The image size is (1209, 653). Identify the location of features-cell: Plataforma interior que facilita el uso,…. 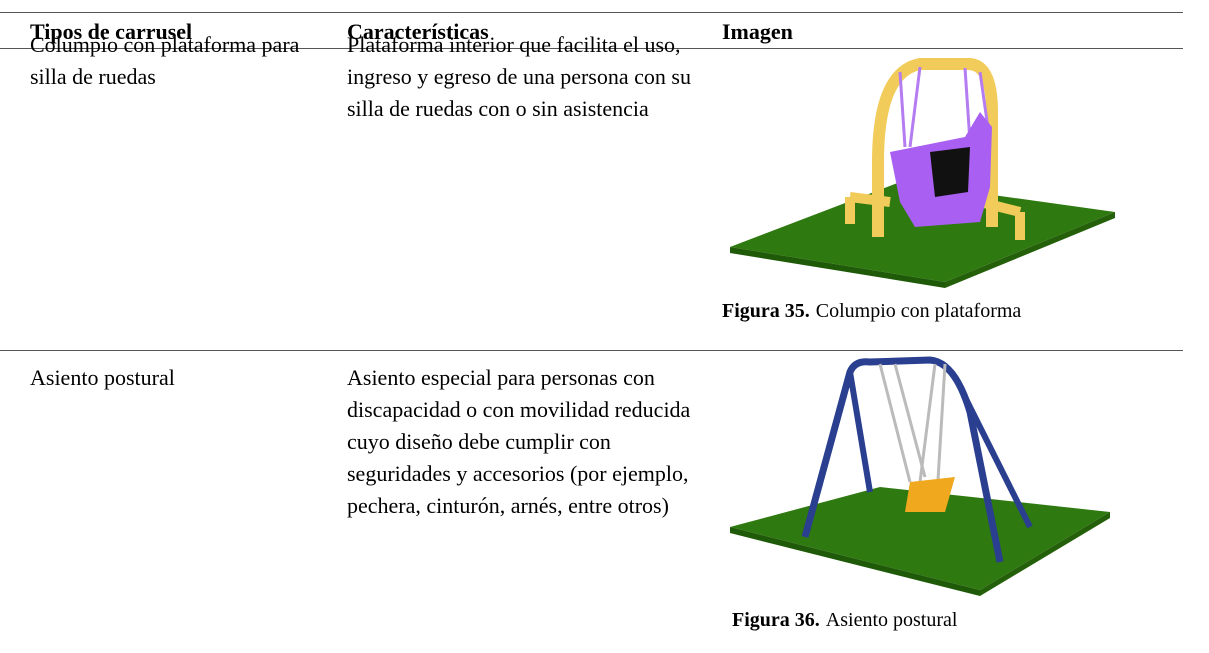
(519, 76).